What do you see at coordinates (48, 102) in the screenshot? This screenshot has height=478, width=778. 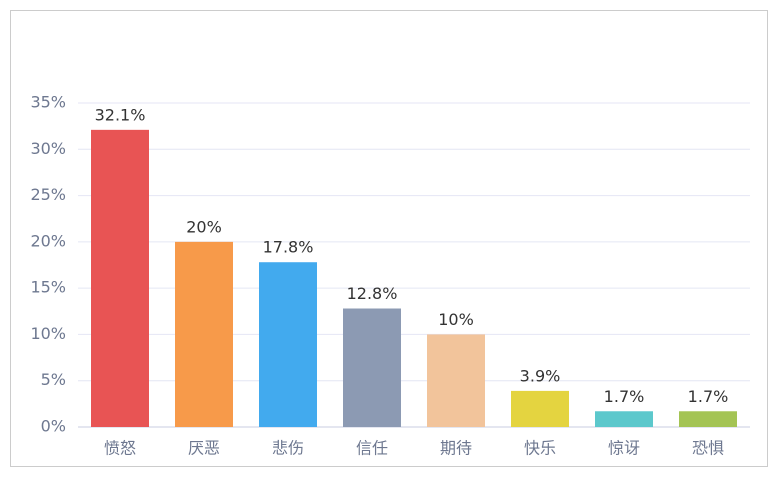 I see `y-tick-label: 35%` at bounding box center [48, 102].